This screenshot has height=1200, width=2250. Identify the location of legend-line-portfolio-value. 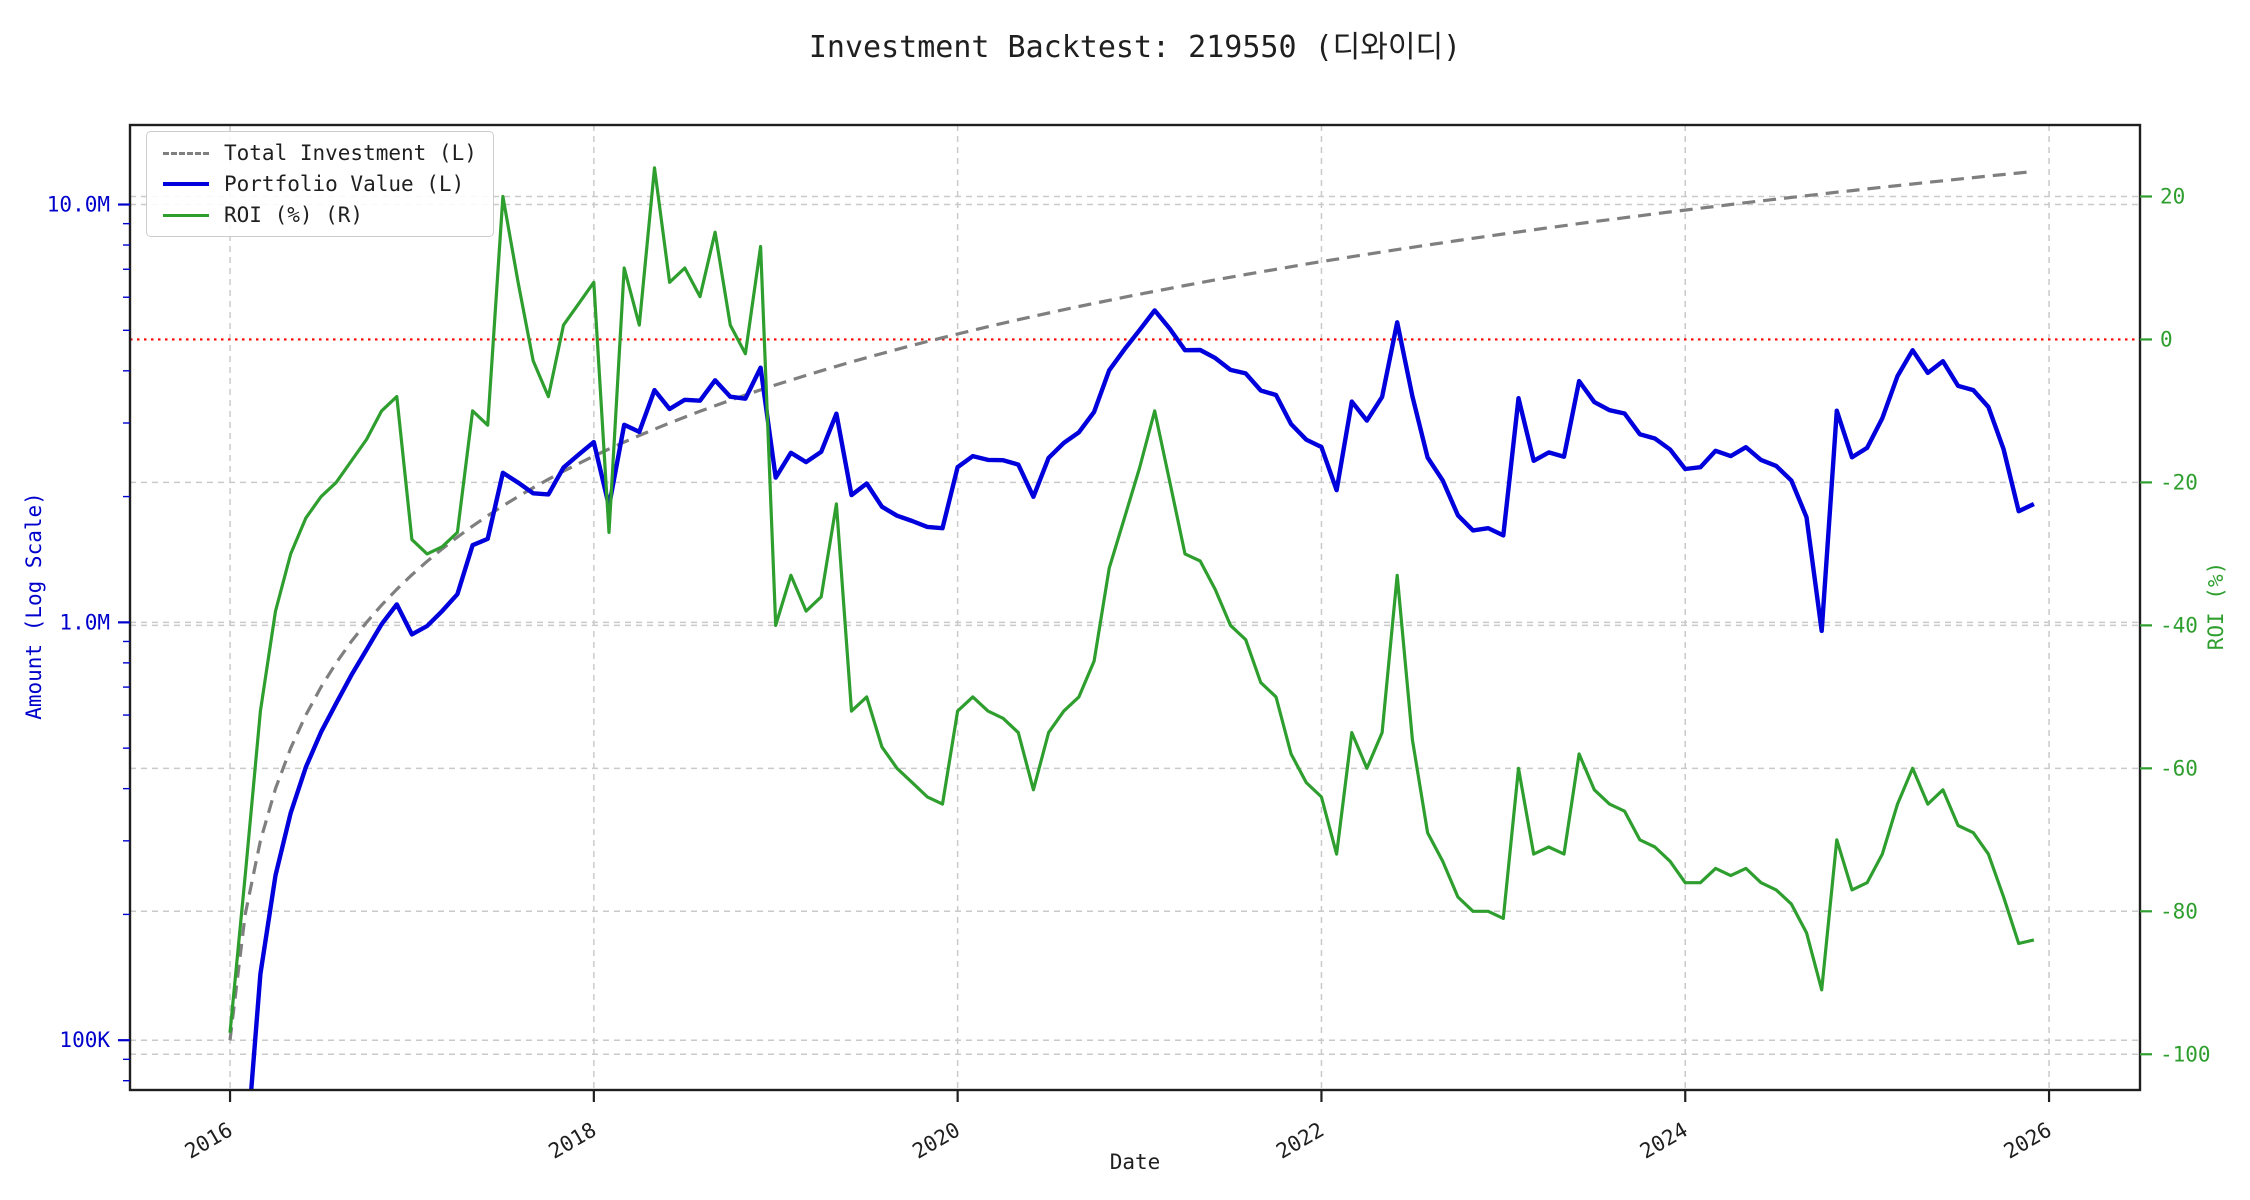
(186, 184).